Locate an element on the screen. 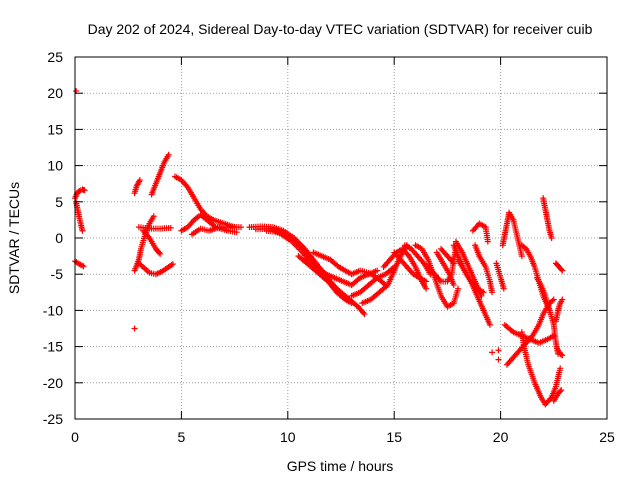 This screenshot has width=640, height=480. x-tick-label: 5 is located at coordinates (182, 437).